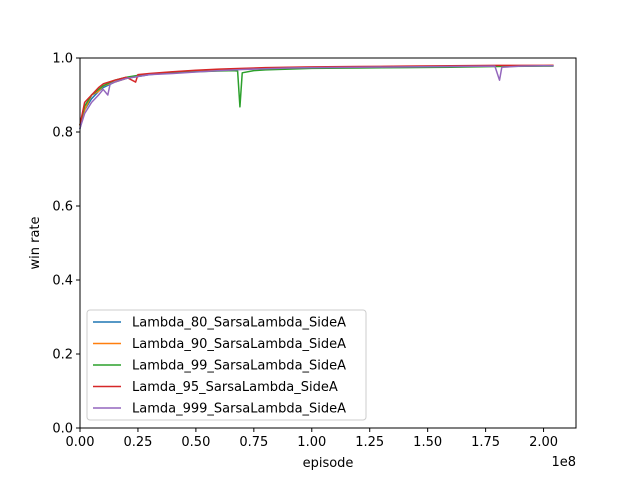 Image resolution: width=640 pixels, height=480 pixels. I want to click on y-tick-label: 0.0, so click(62, 429).